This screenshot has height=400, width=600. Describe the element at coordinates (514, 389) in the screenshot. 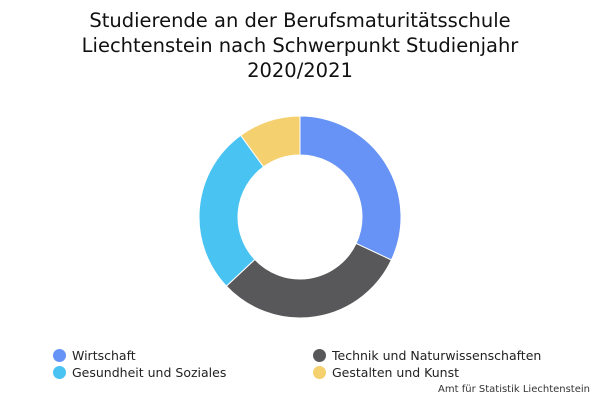

I see `source-credit: Amt für Statistik Liechtenstein` at that location.